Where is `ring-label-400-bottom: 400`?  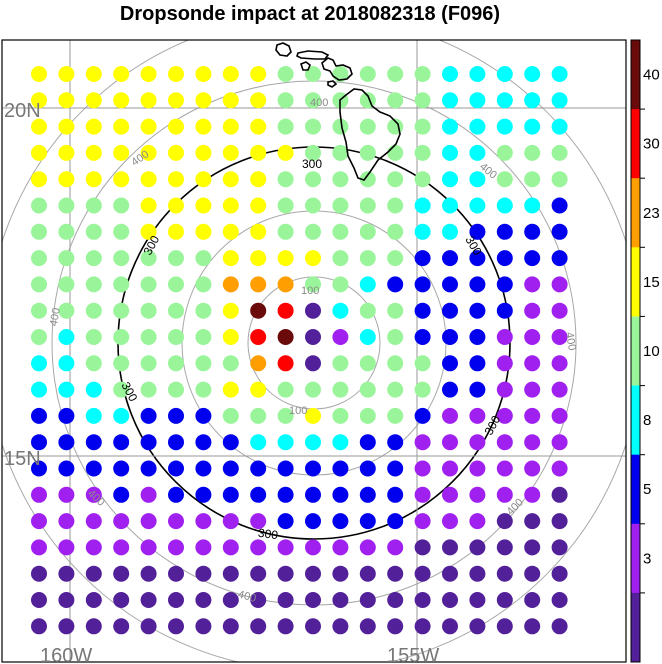 ring-label-400-bottom: 400 is located at coordinates (247, 597).